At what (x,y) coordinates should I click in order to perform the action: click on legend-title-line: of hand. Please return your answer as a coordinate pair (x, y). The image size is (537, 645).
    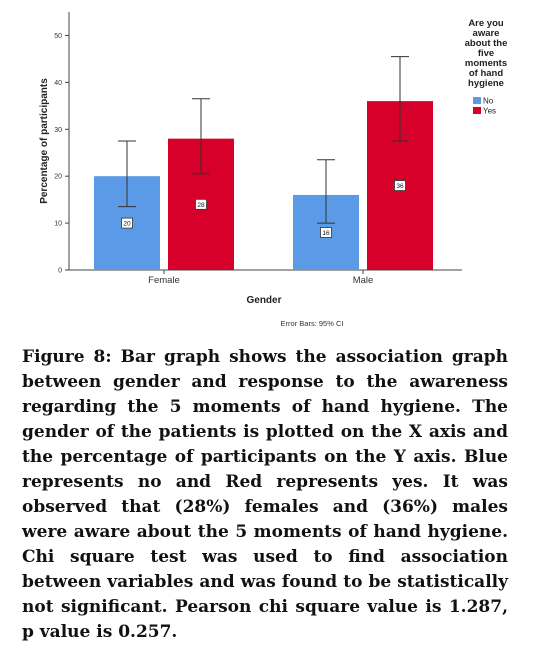
    Looking at the image, I should click on (486, 73).